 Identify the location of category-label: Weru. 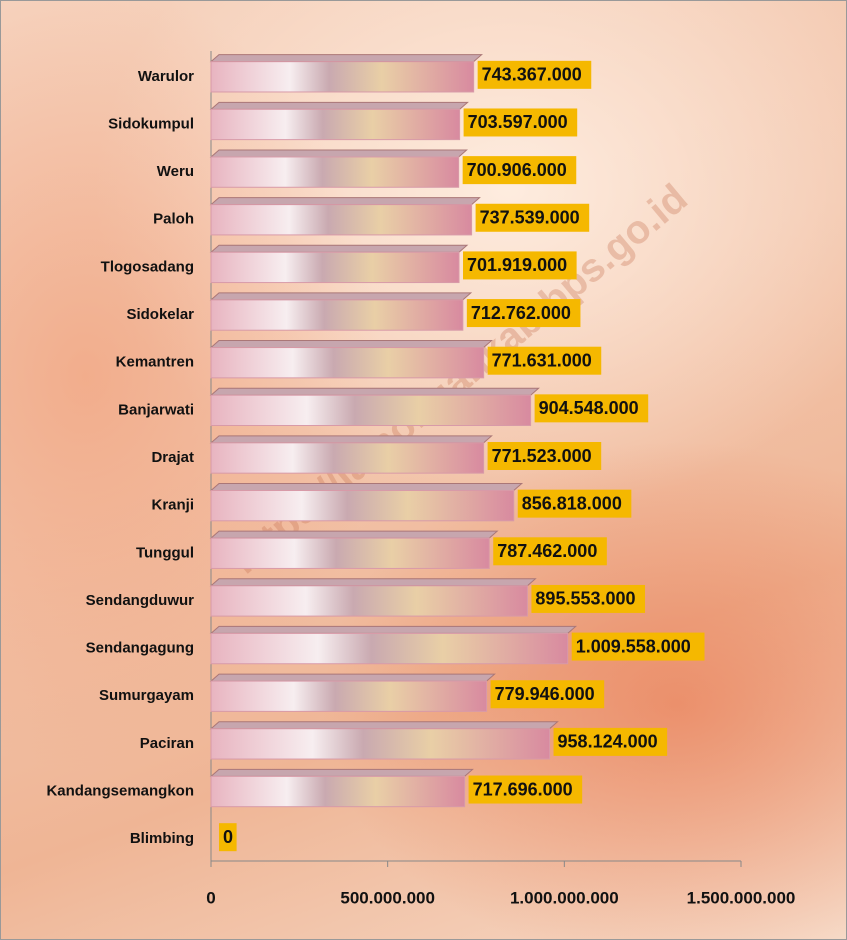
(175, 171).